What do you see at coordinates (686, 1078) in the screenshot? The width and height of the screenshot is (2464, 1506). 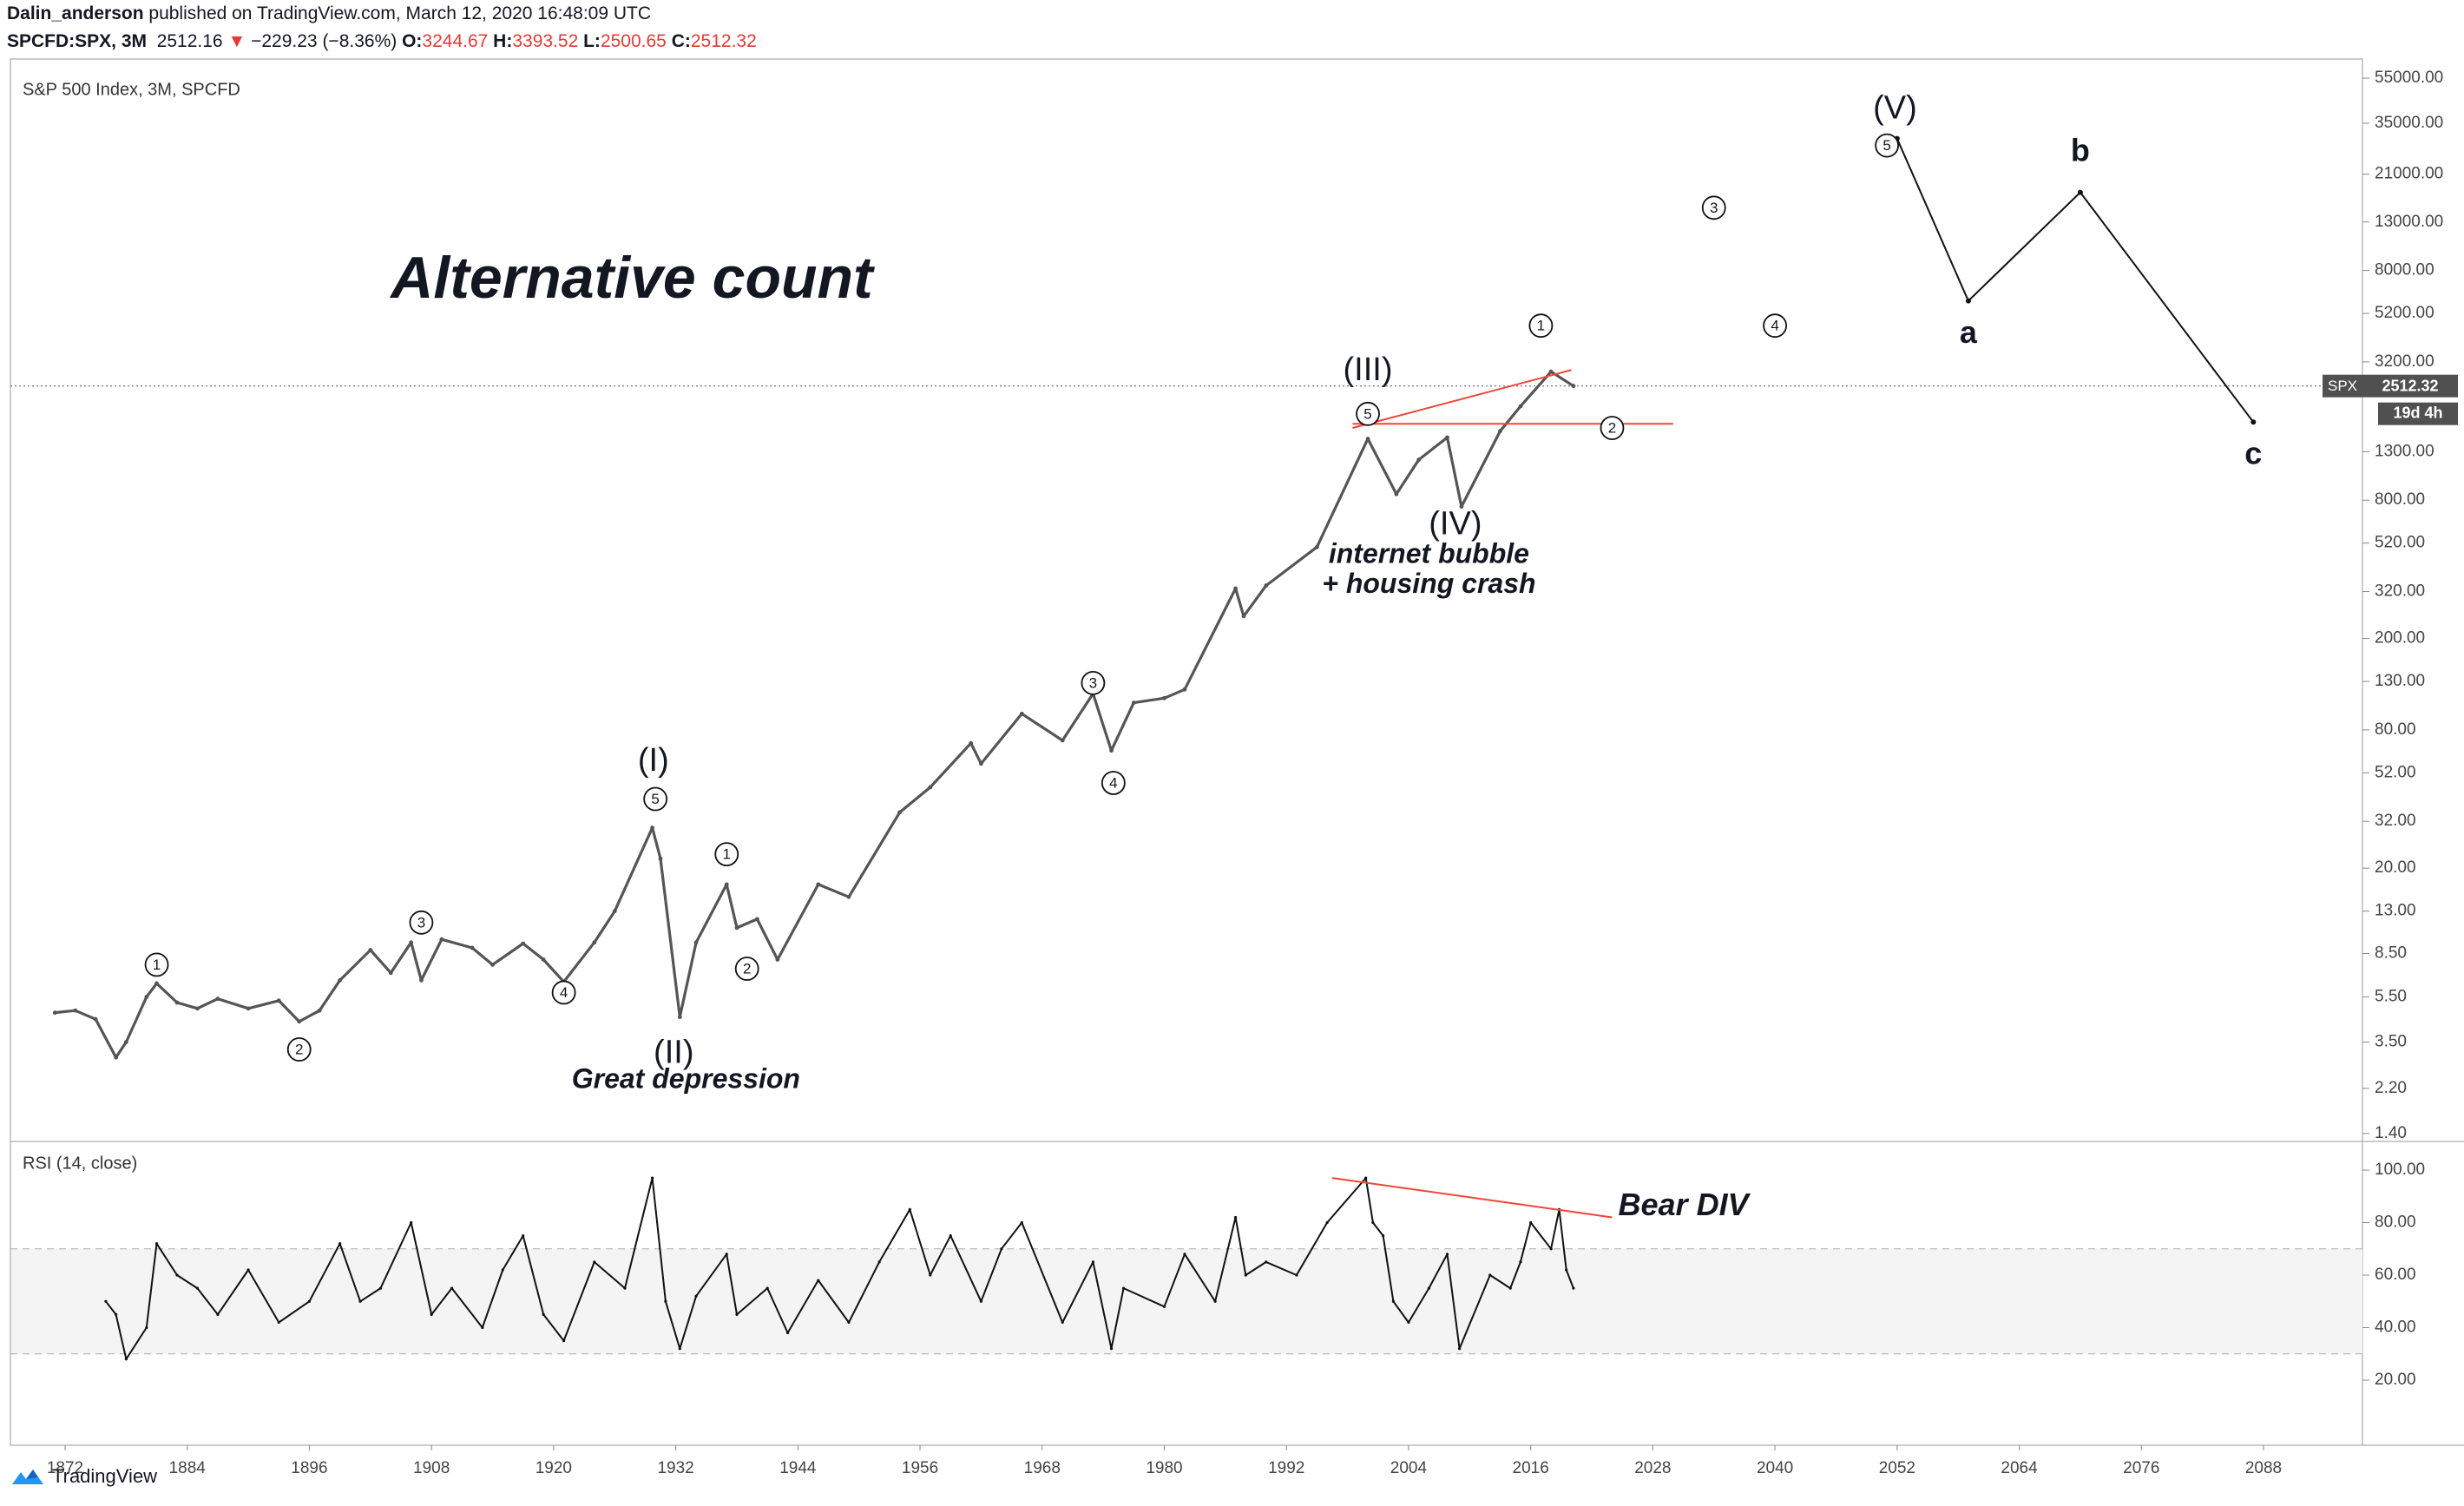 I see `annotation-text: Great depression` at bounding box center [686, 1078].